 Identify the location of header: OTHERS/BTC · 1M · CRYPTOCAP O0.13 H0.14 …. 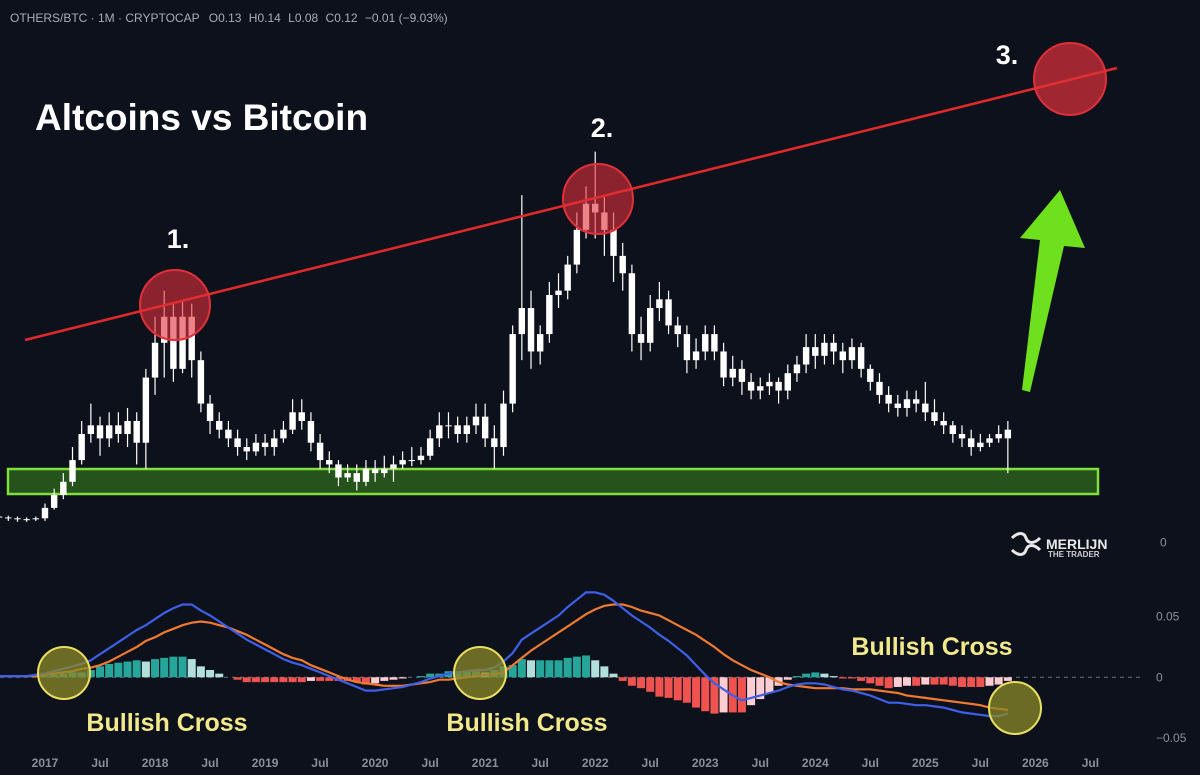
(229, 18).